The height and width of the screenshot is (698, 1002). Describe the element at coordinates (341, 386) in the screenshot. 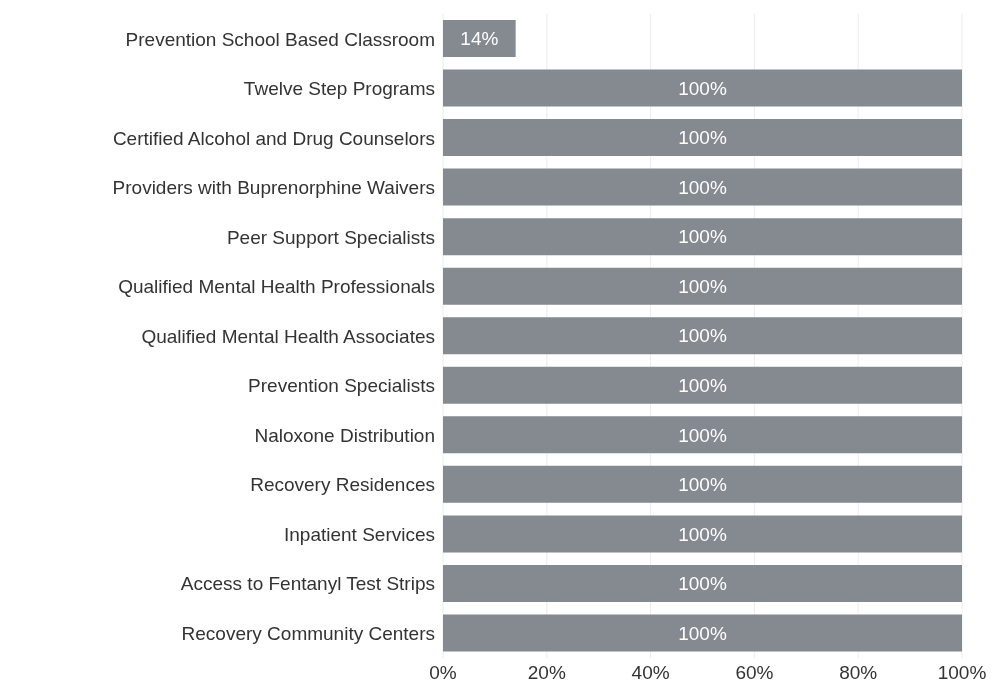

I see `y-tick-label: Prevention Specialists` at that location.